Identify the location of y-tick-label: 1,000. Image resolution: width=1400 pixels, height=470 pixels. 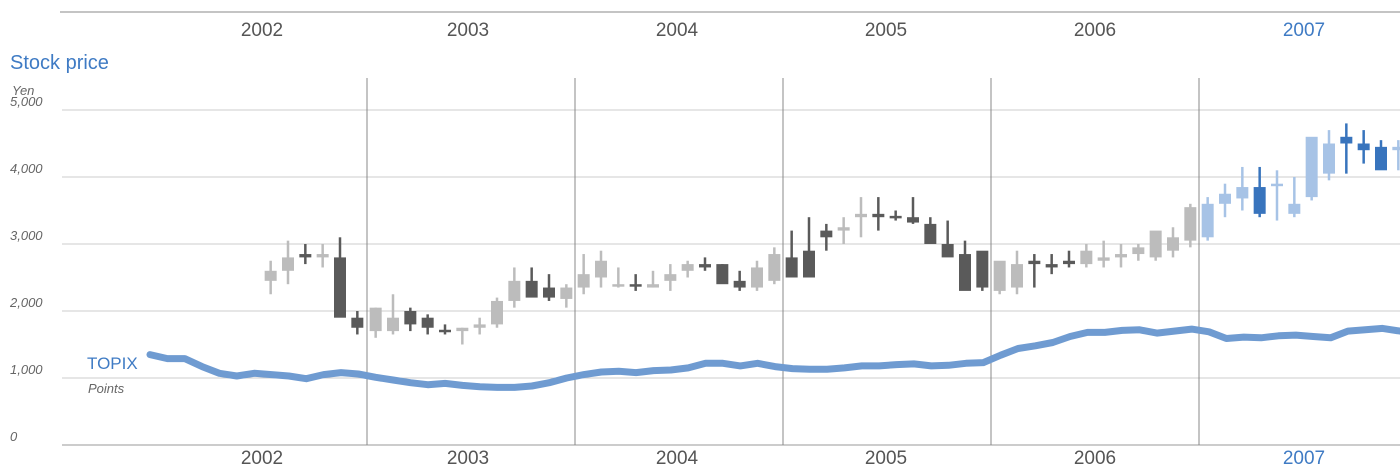
(26, 369).